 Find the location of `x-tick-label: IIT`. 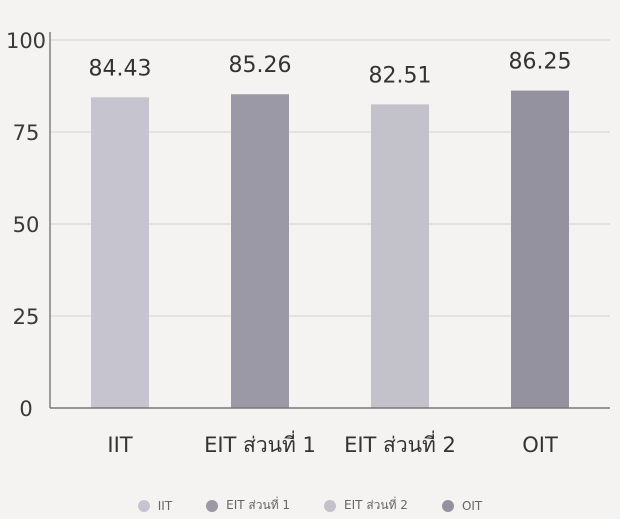

x-tick-label: IIT is located at coordinates (119, 445).